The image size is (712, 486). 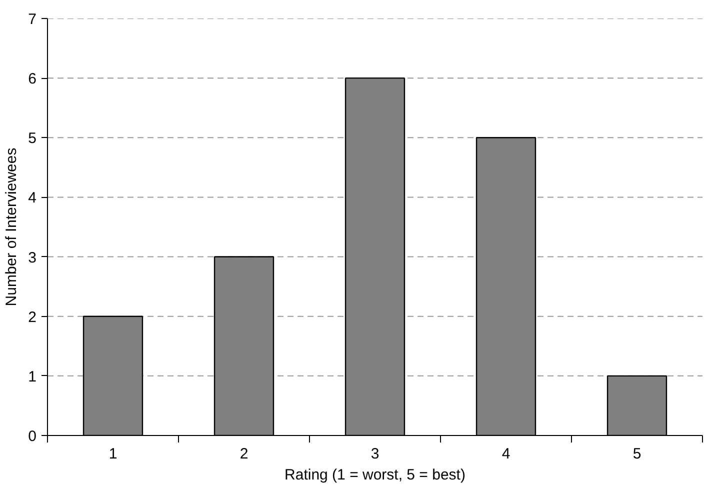 I want to click on x-tick-label: 3, so click(x=375, y=454).